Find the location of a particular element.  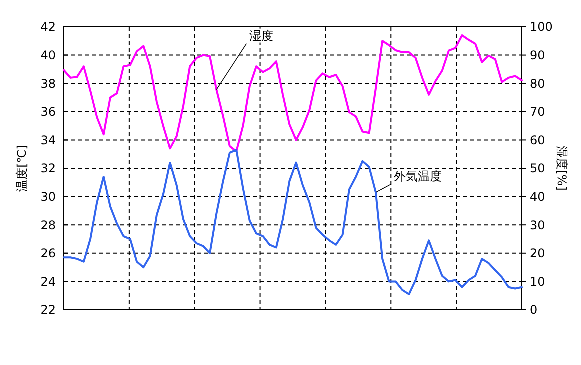

y-tick-label: 34 is located at coordinates (48, 140).